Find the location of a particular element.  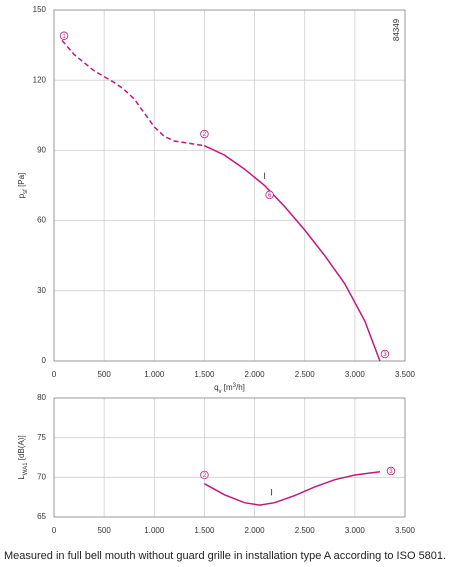

y-label-part: WA1 is located at coordinates (26, 468).